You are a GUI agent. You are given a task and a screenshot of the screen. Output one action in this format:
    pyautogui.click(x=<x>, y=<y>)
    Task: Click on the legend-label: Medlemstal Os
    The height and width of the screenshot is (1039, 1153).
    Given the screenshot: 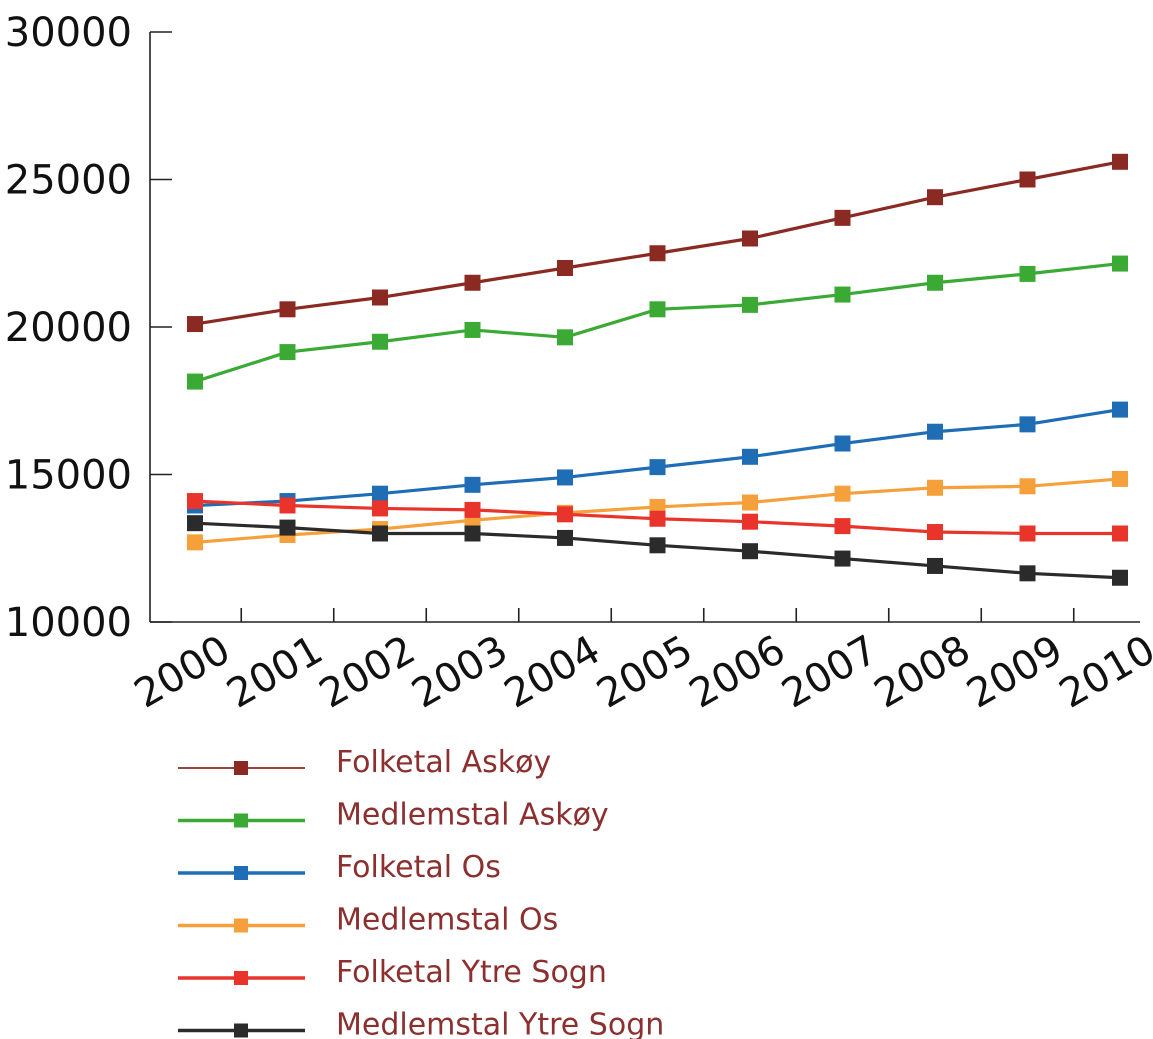 What is the action you would take?
    pyautogui.click(x=447, y=920)
    